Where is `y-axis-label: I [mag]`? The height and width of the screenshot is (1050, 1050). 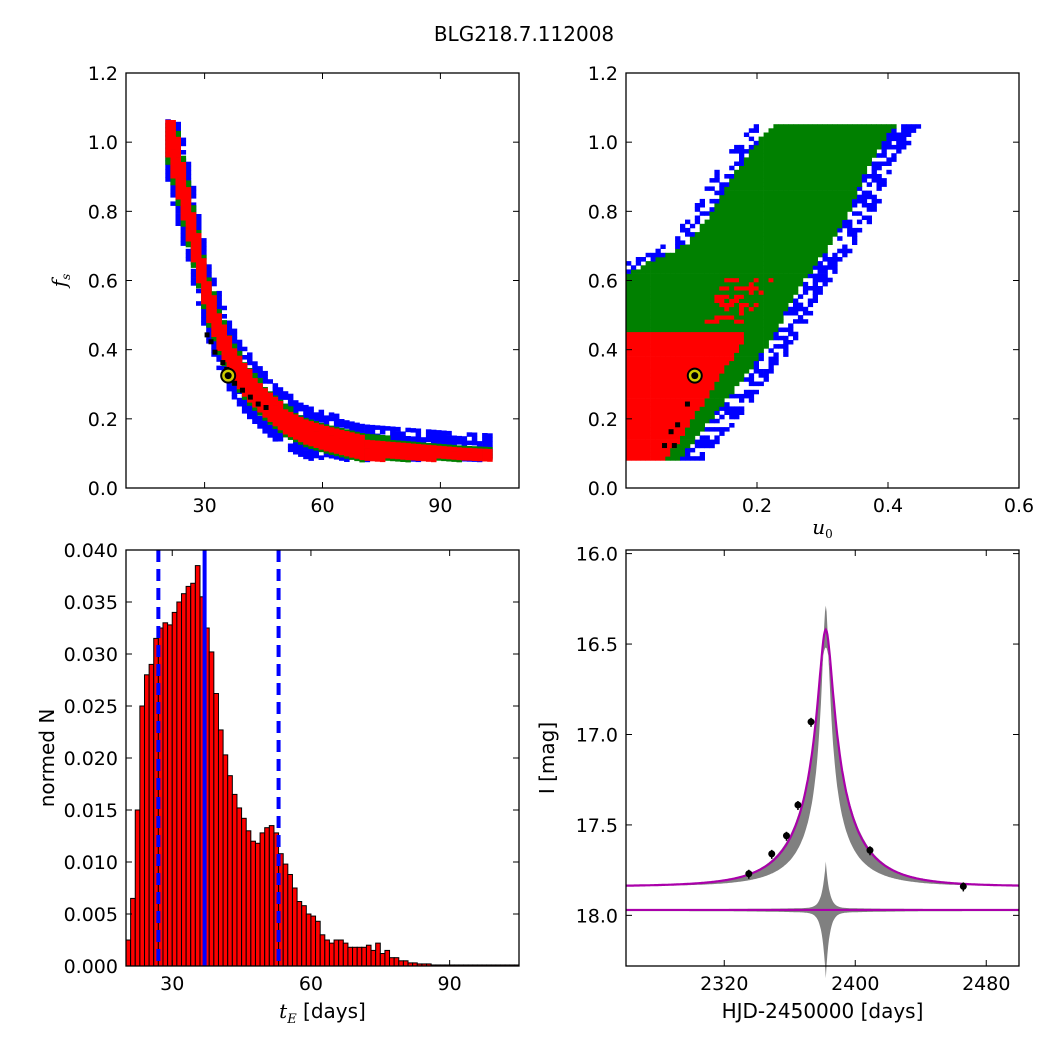
y-axis-label: I [mag] is located at coordinates (547, 758).